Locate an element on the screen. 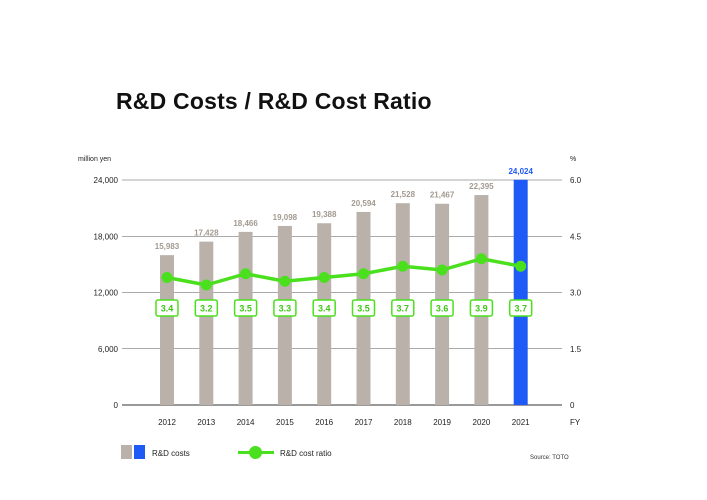  right-tick-label: 3.0 is located at coordinates (576, 293).